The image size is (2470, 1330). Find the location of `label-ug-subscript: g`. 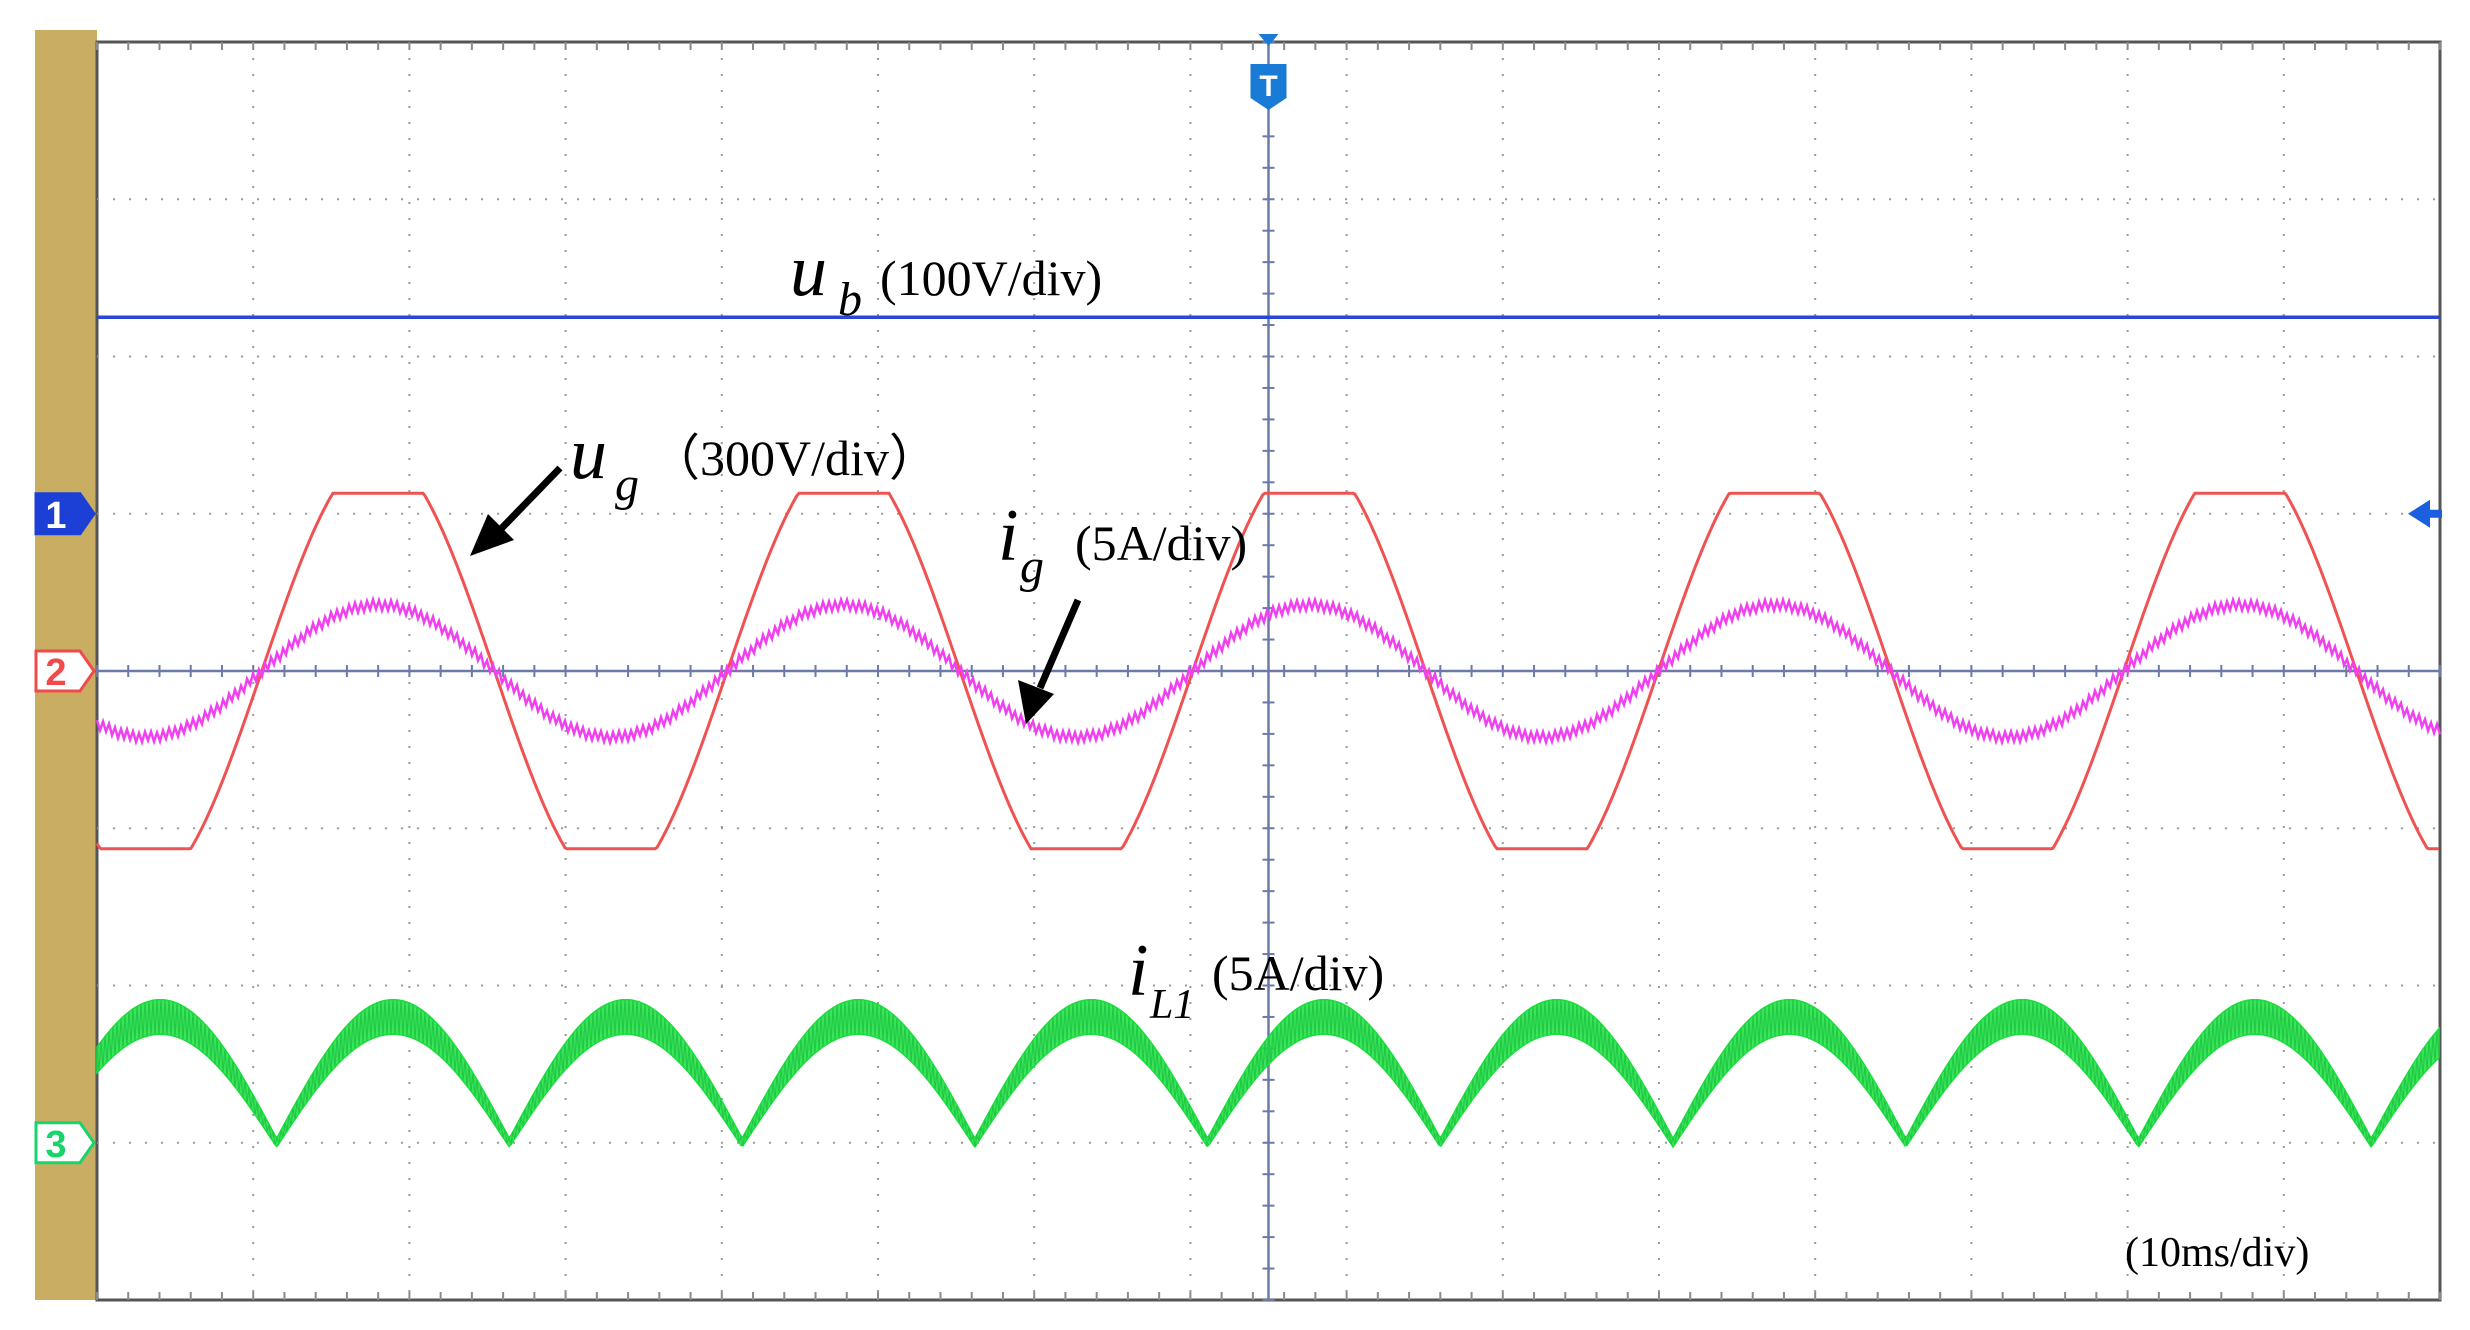

label-ug-subscript: g is located at coordinates (627, 484).